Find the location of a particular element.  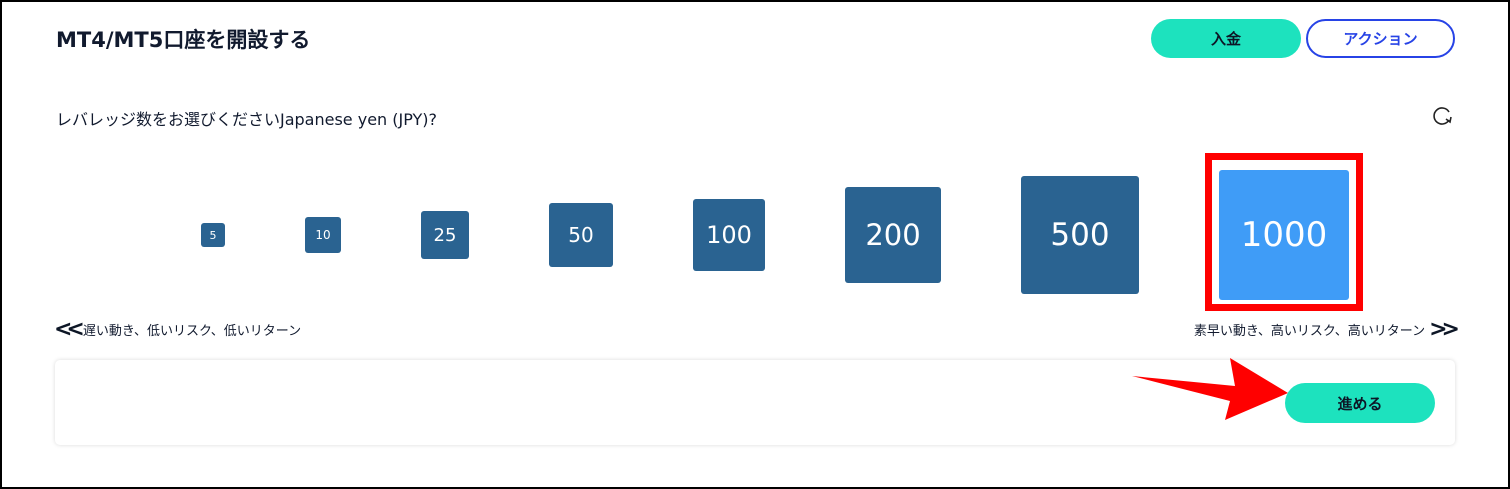

high-risk-label: 素早い動き、高いリスク、高いリターン is located at coordinates (1309, 331).